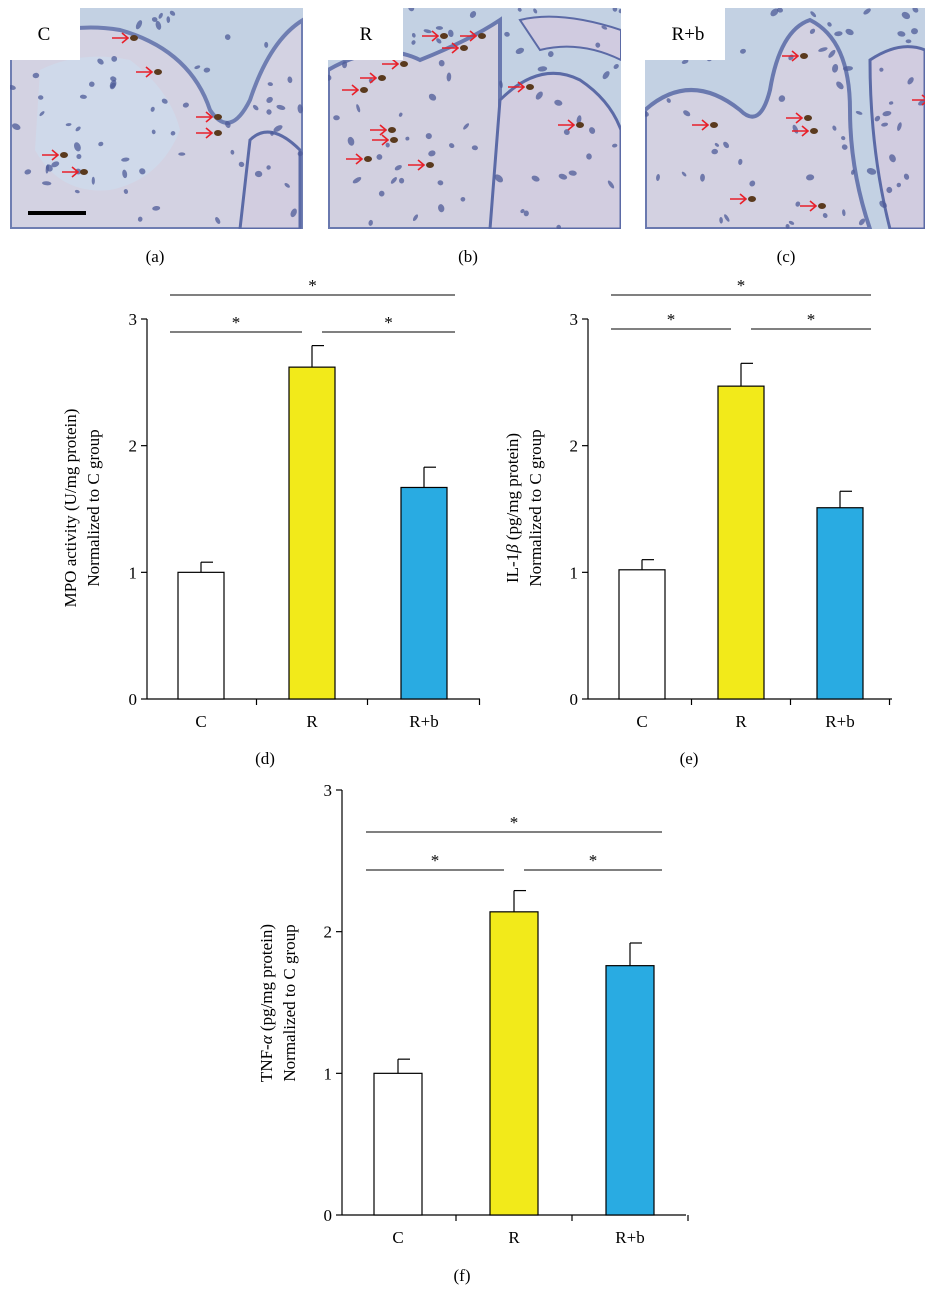 The image size is (925, 1292). I want to click on micrograph-b: R (b), so click(474, 137).